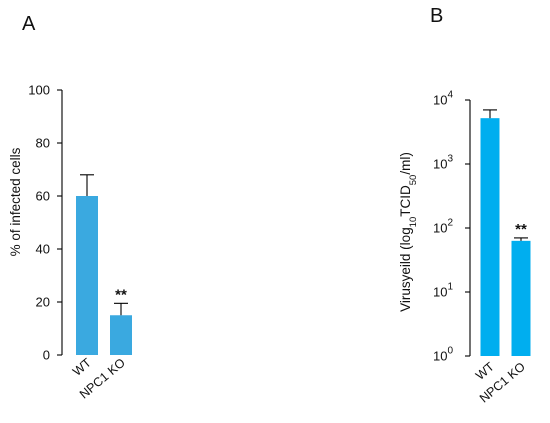  What do you see at coordinates (121, 294) in the screenshot?
I see `panel-a-significance-mark: **` at bounding box center [121, 294].